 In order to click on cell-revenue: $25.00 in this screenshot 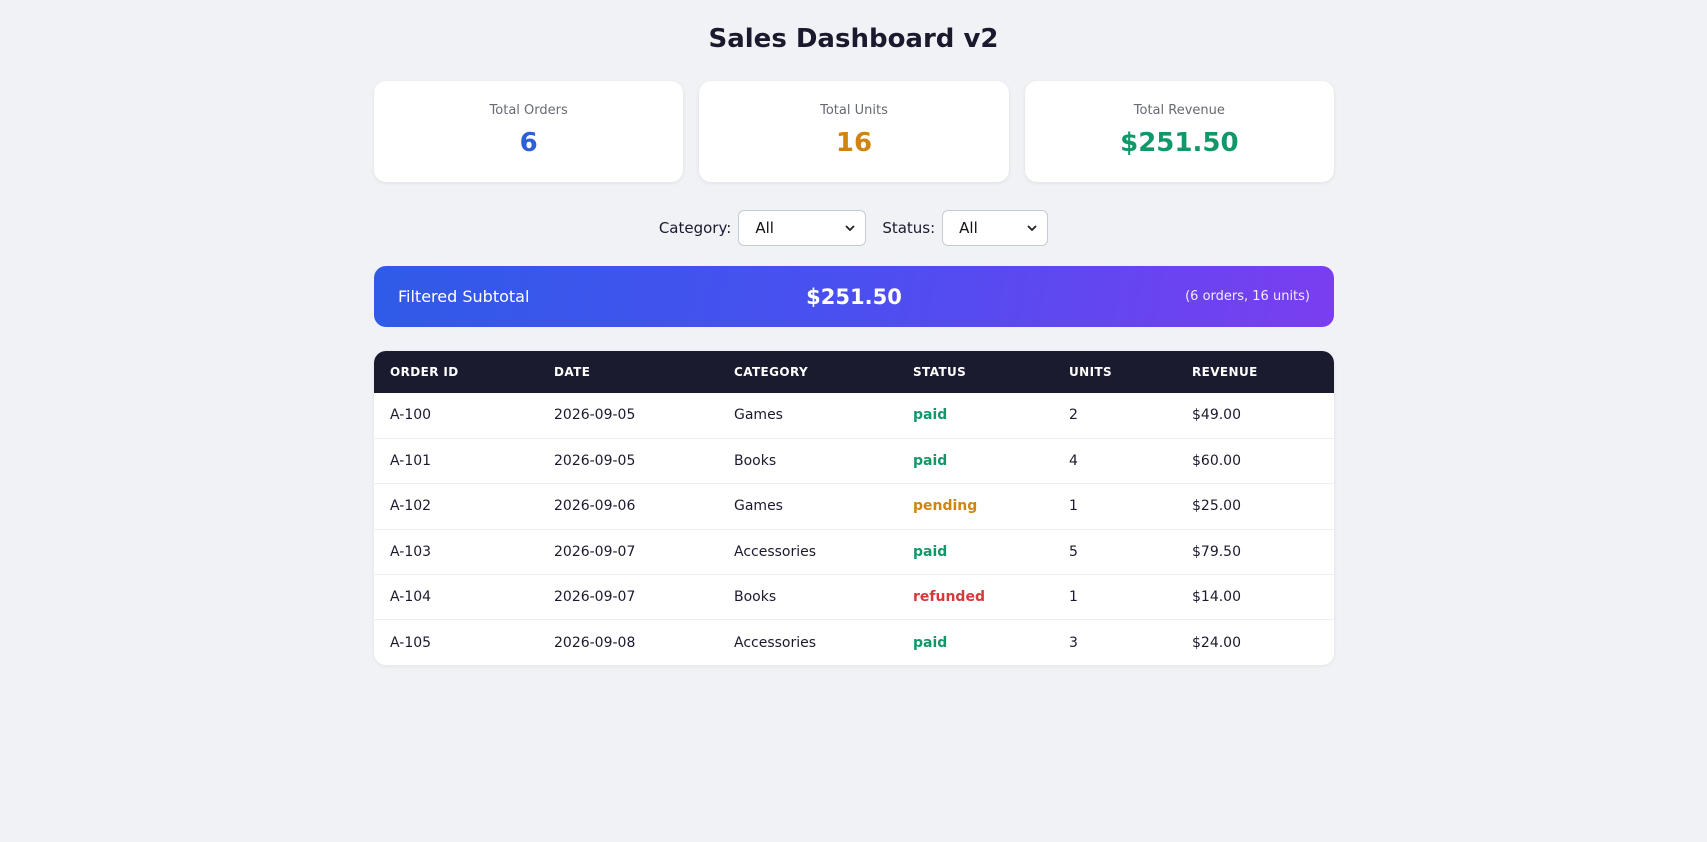, I will do `click(1216, 506)`.